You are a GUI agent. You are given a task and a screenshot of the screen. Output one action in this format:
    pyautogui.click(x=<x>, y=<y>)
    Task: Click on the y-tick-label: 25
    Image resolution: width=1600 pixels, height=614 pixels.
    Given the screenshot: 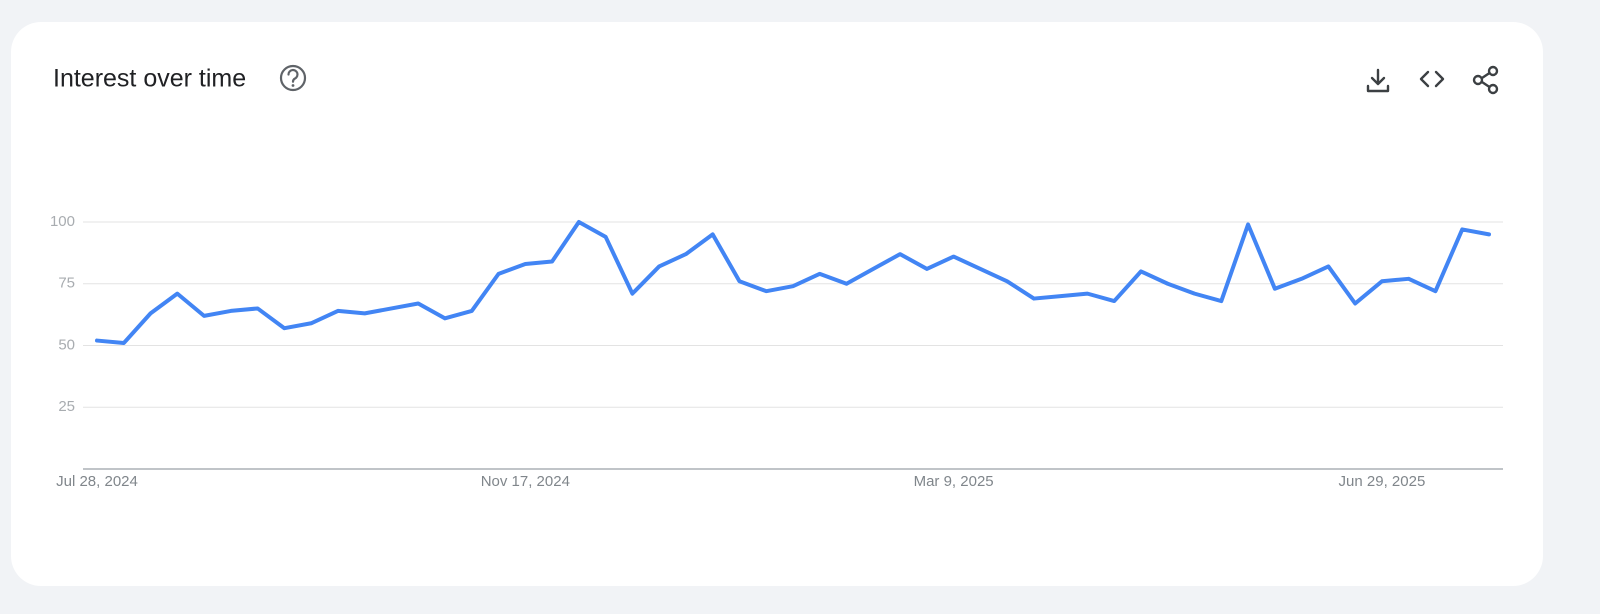 What is the action you would take?
    pyautogui.click(x=66, y=406)
    